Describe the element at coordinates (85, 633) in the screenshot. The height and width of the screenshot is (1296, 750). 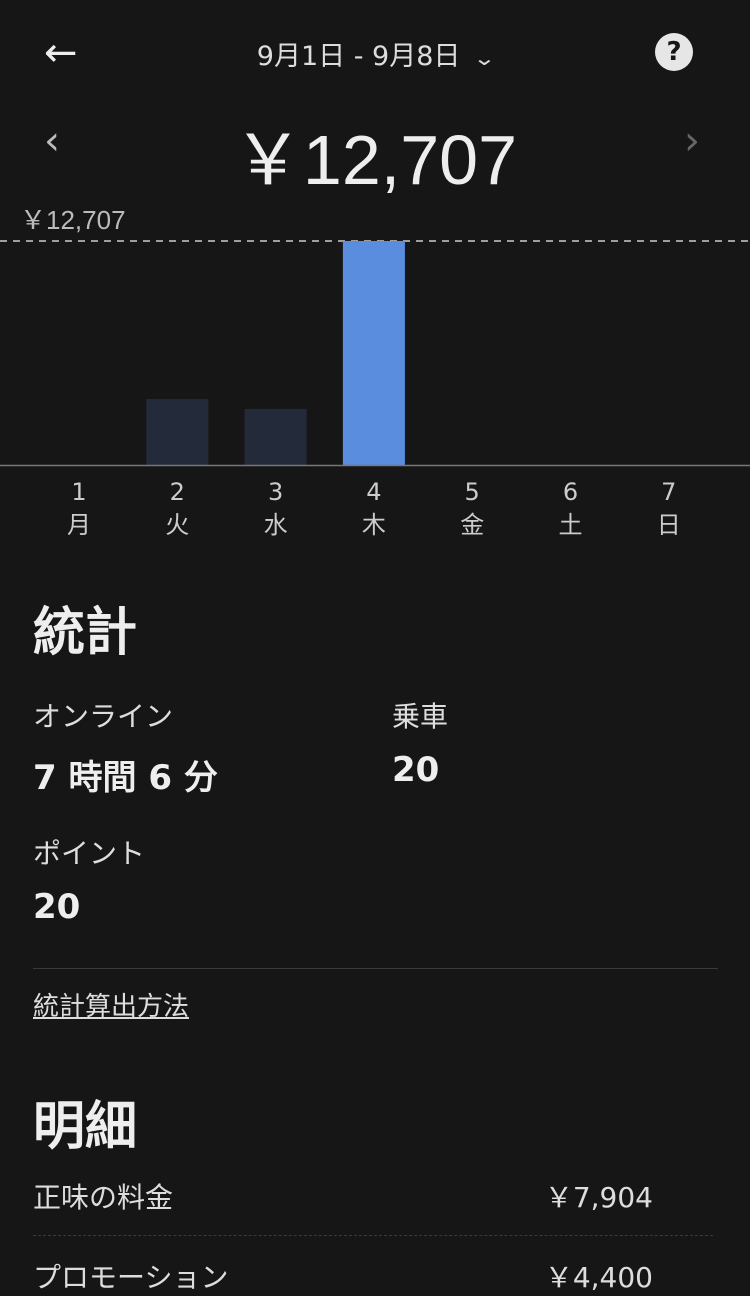
I see `stats-title: 統計` at that location.